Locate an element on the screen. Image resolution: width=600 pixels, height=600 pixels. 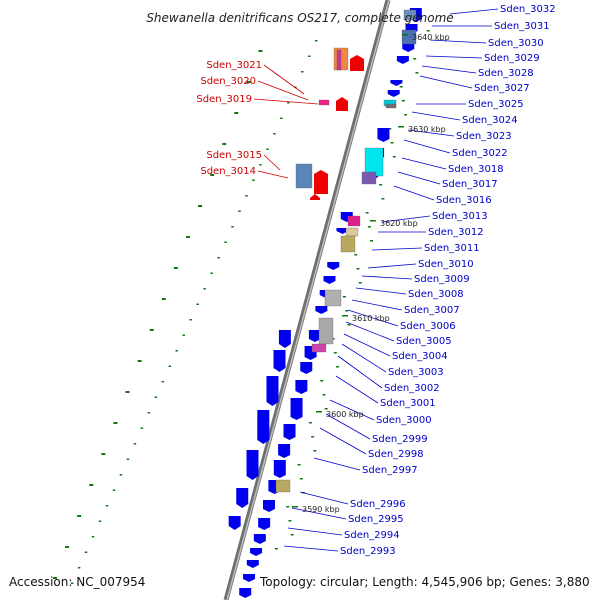
gene-label-forward: Sden_3003 is located at coordinates (416, 372).